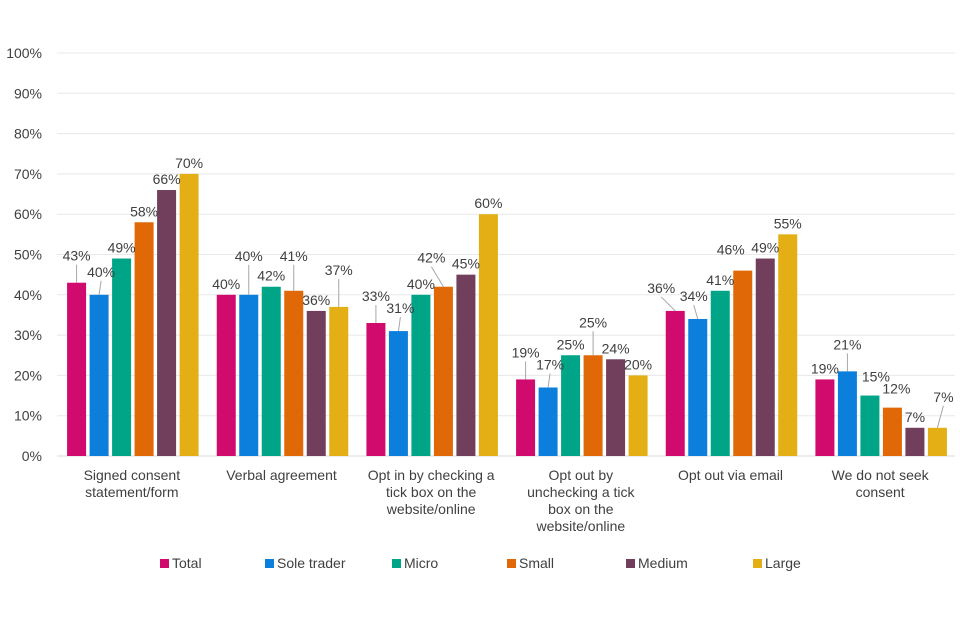 The height and width of the screenshot is (640, 960). I want to click on category-label-line: We do not seek, so click(881, 475).